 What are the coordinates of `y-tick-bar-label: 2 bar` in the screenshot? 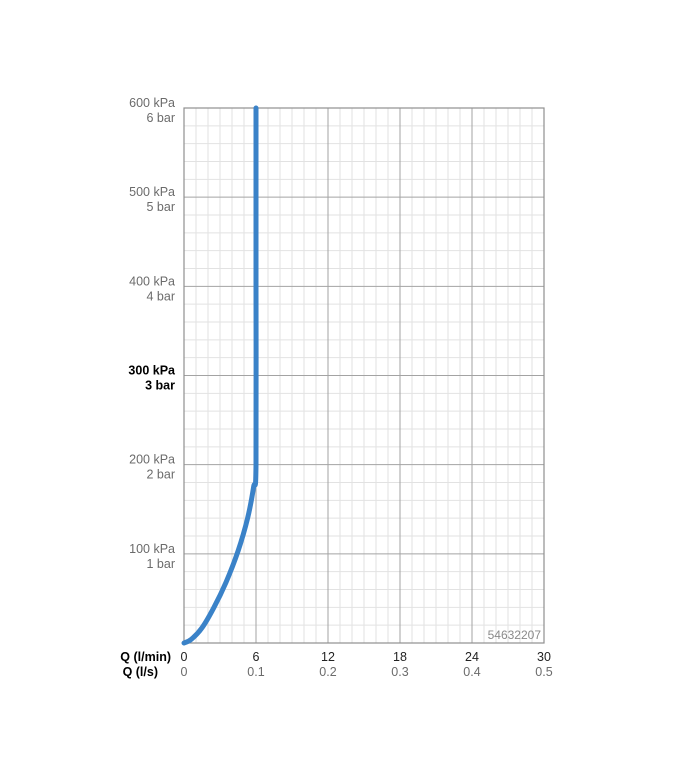 It's located at (161, 475).